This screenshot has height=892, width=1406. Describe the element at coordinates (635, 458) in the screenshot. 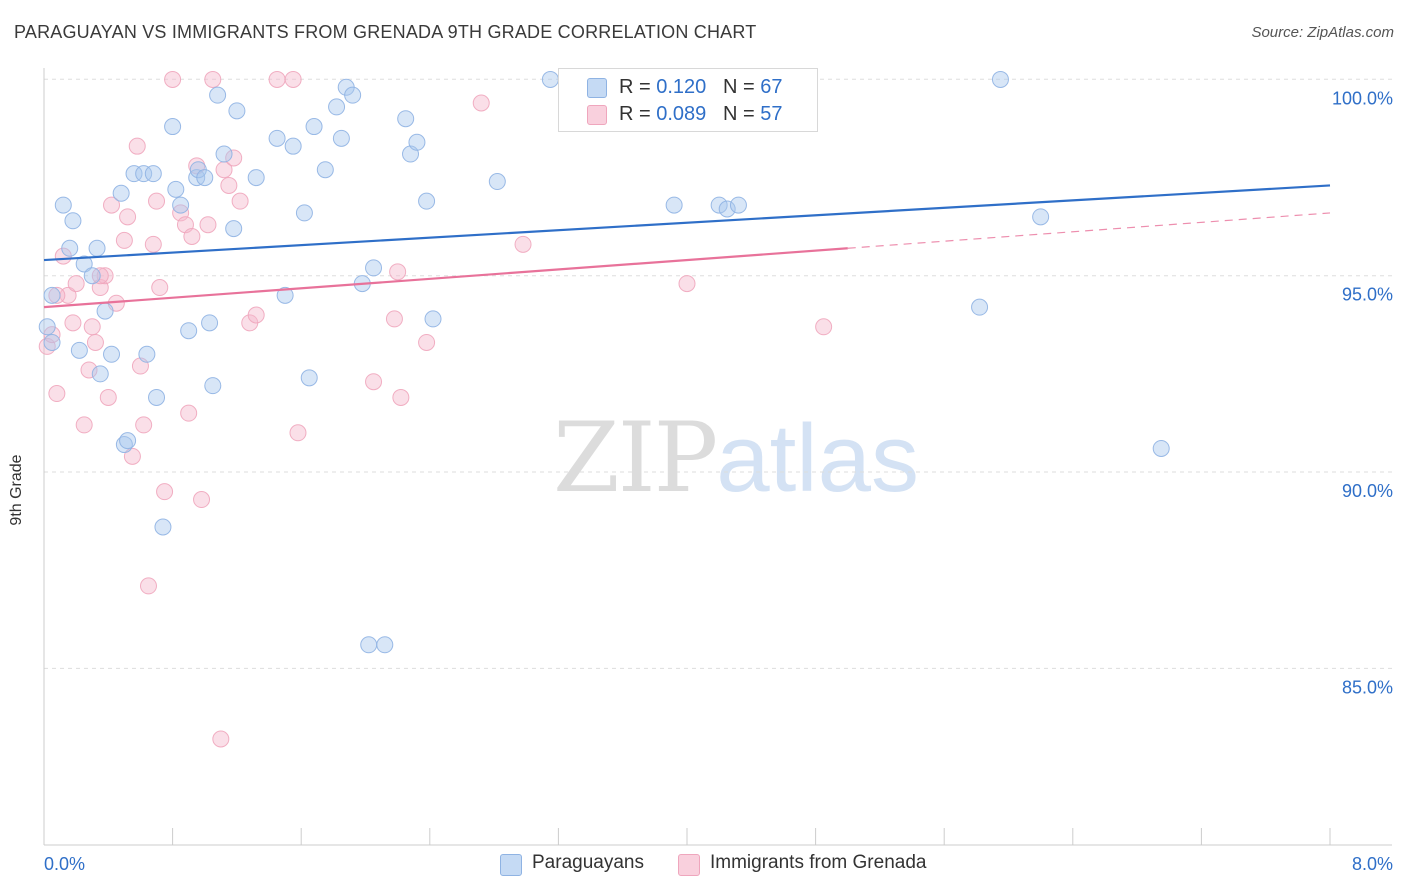

I see `watermark-zip: ZIP` at that location.